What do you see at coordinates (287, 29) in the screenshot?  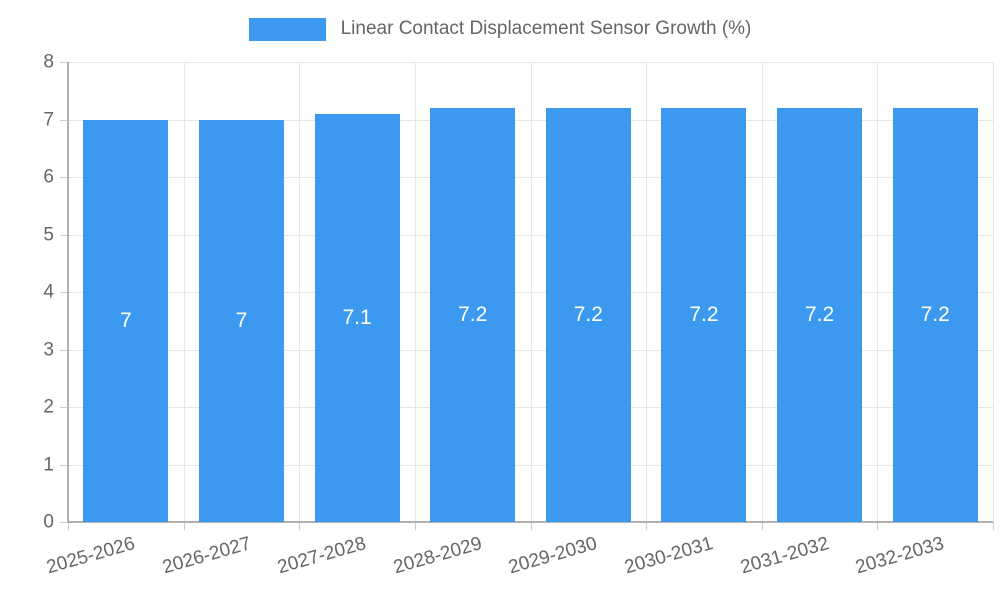 I see `legend-swatch` at bounding box center [287, 29].